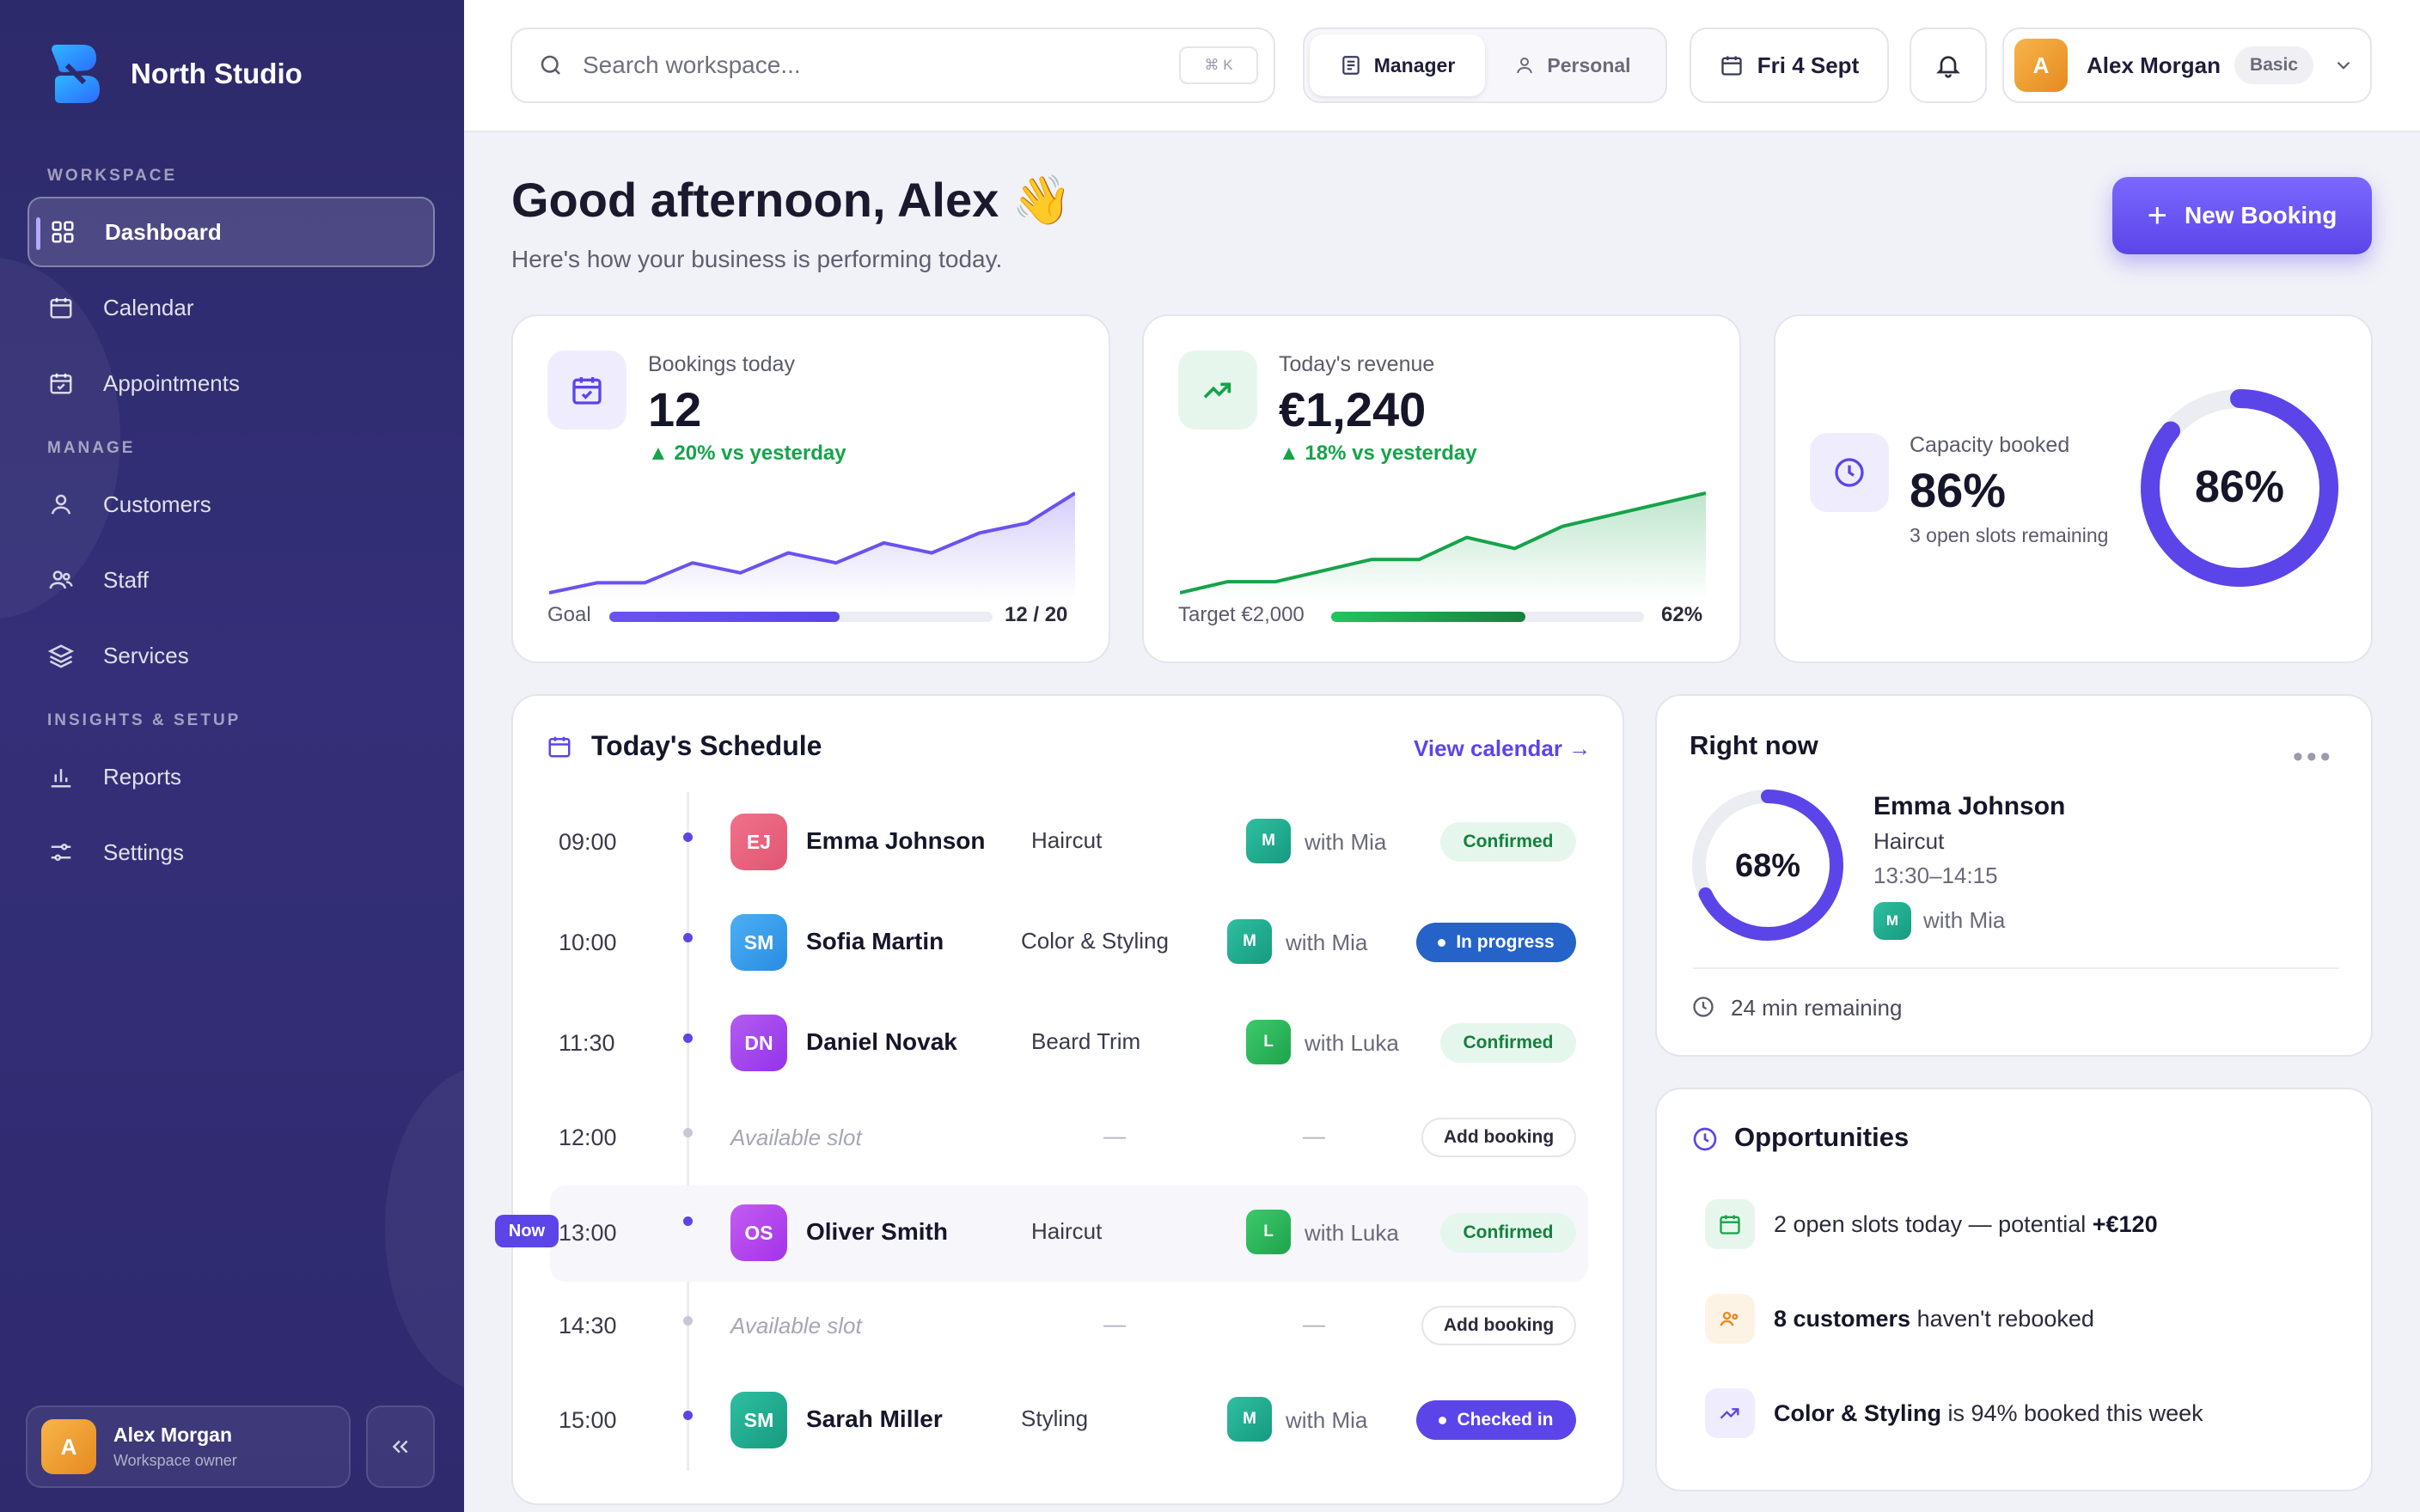 The image size is (2420, 1512). Describe the element at coordinates (1822, 1137) in the screenshot. I see `opportunities-title: Opportunities` at that location.